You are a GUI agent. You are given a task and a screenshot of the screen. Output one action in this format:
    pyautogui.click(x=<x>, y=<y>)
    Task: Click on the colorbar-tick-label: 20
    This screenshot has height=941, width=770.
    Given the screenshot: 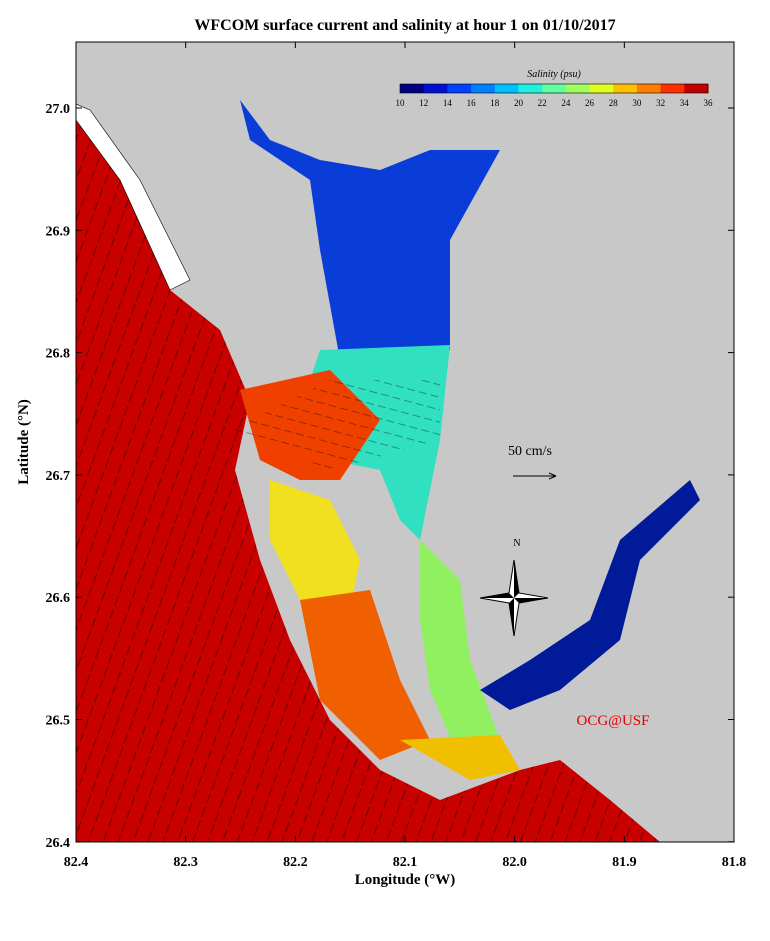 What is the action you would take?
    pyautogui.click(x=519, y=103)
    